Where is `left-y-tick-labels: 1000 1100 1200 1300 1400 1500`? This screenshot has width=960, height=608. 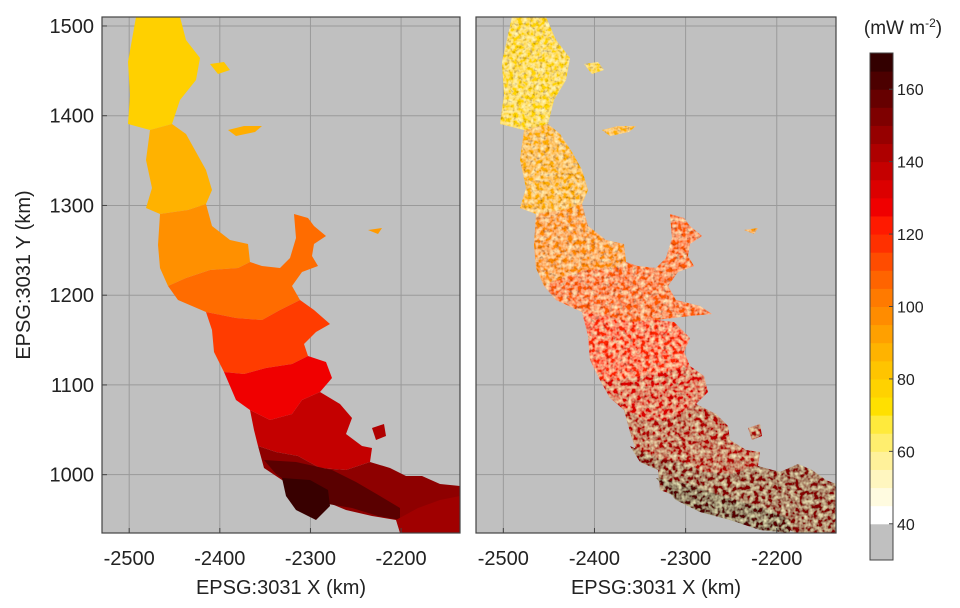 left-y-tick-labels: 1000 1100 1200 1300 1400 1500 is located at coordinates (78, 251).